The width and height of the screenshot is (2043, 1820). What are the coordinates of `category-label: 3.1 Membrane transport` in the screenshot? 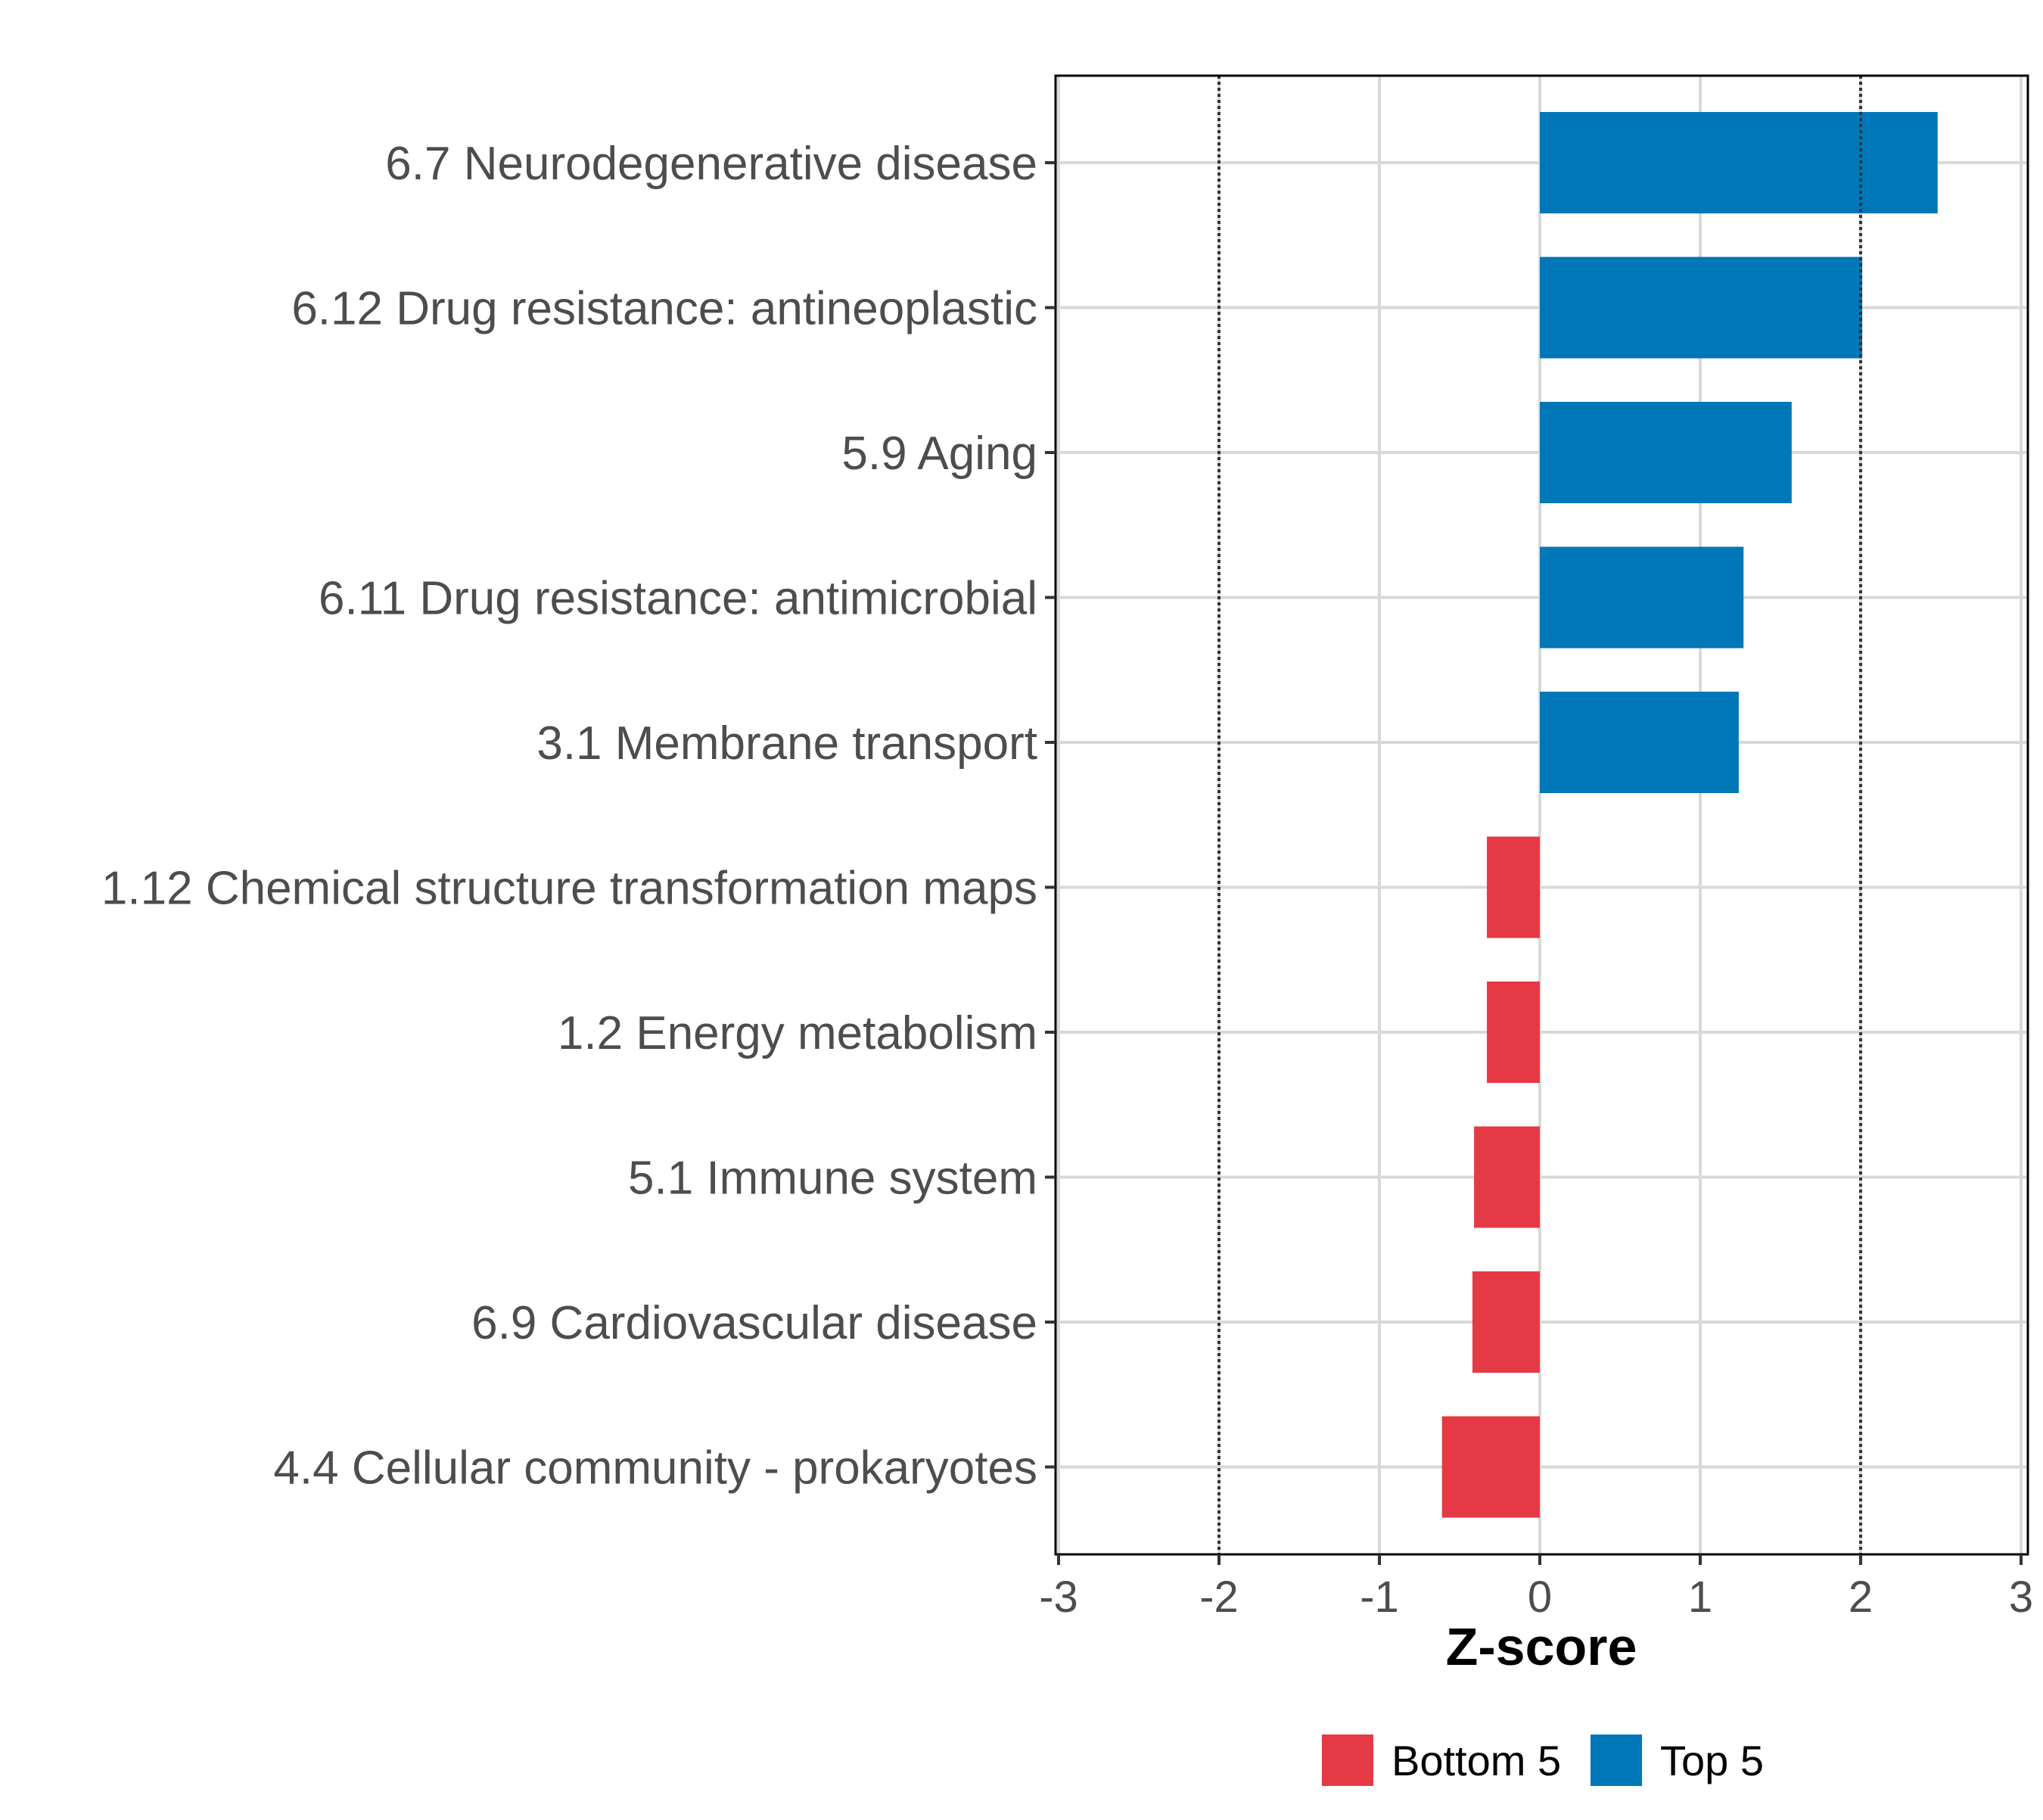 It's located at (786, 744).